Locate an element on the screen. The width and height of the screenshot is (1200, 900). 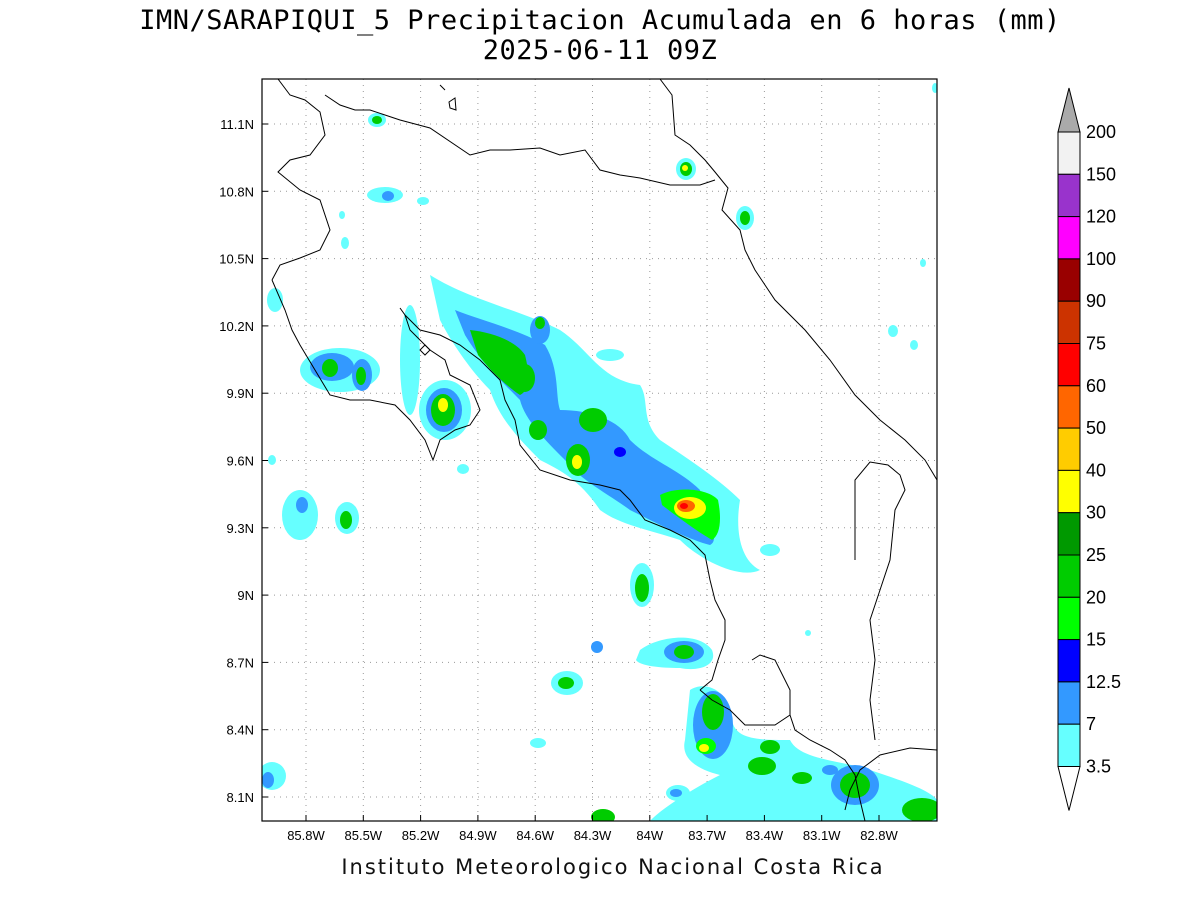
colorbar-label: 3.5 is located at coordinates (1098, 767).